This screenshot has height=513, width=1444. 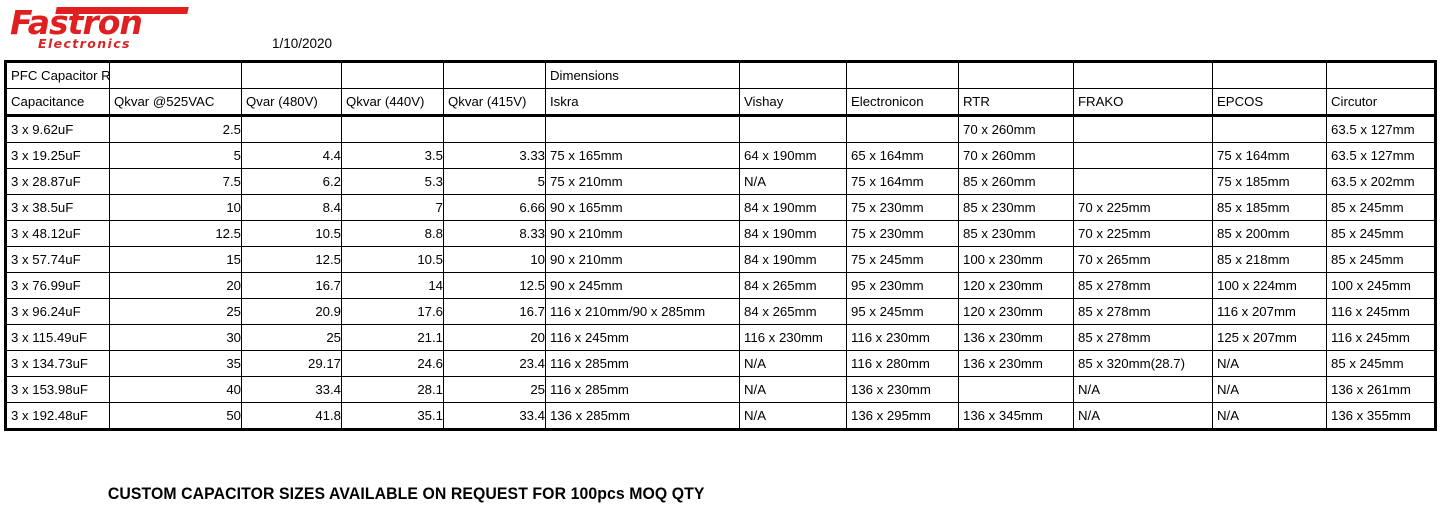 I want to click on cell-qkvar_415: 10, so click(x=494, y=259).